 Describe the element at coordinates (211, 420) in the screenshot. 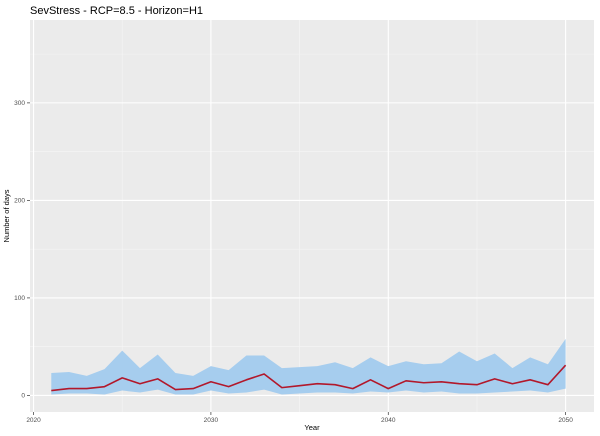

I see `x-tick-label: 2030` at that location.